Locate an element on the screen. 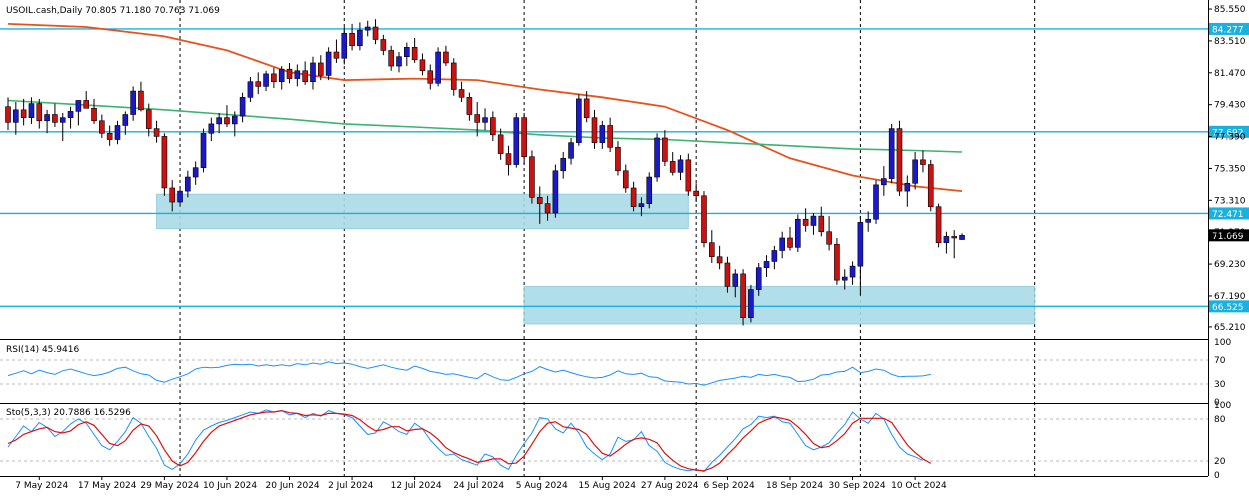 The height and width of the screenshot is (498, 1249). level-price-label: 66.525 is located at coordinates (1228, 308).